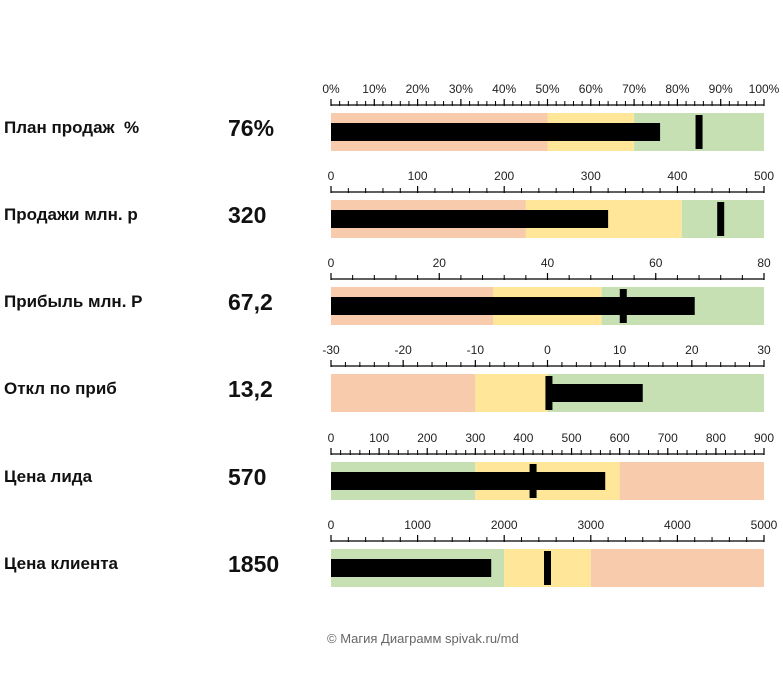 Image resolution: width=783 pixels, height=693 pixels. I want to click on tick-label: 600, so click(620, 438).